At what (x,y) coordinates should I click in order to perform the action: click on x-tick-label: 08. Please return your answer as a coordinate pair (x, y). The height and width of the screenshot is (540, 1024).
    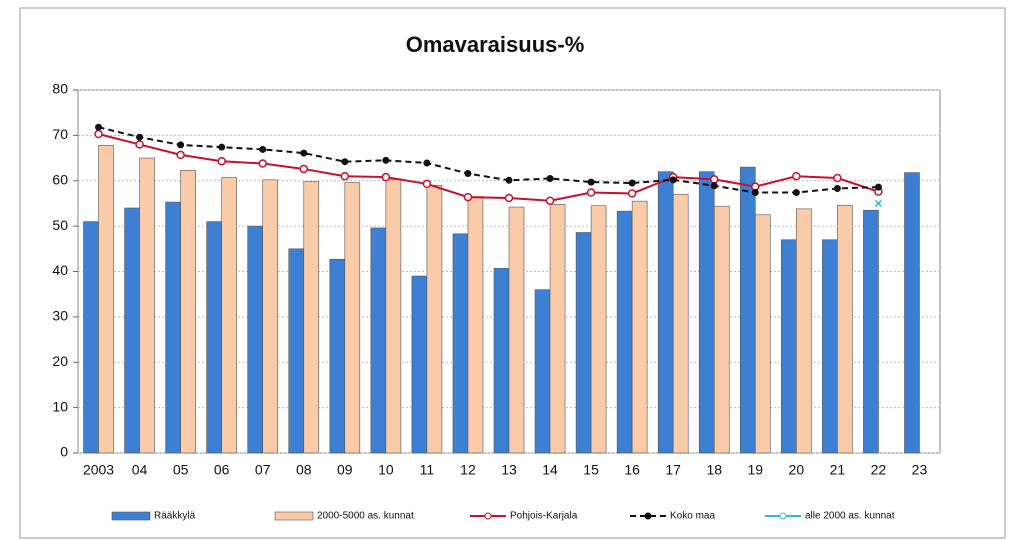
    Looking at the image, I should click on (304, 470).